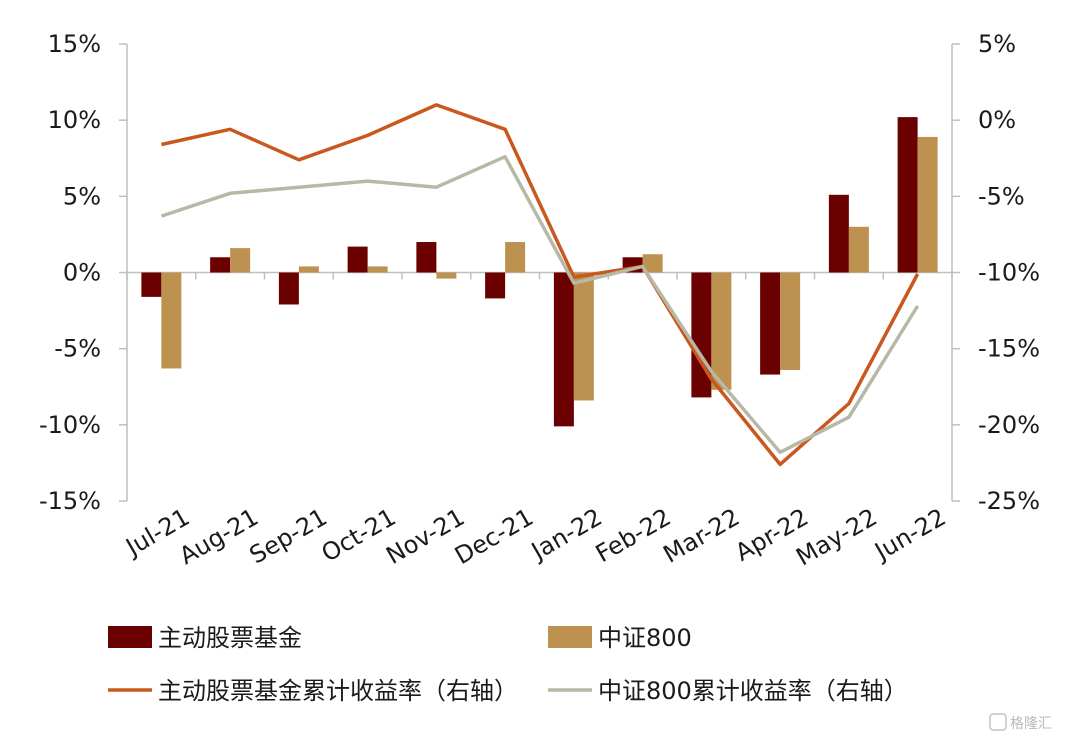 Image resolution: width=1068 pixels, height=742 pixels. Describe the element at coordinates (230, 638) in the screenshot. I see `legend-active-fund-label: 主动股票基金` at that location.